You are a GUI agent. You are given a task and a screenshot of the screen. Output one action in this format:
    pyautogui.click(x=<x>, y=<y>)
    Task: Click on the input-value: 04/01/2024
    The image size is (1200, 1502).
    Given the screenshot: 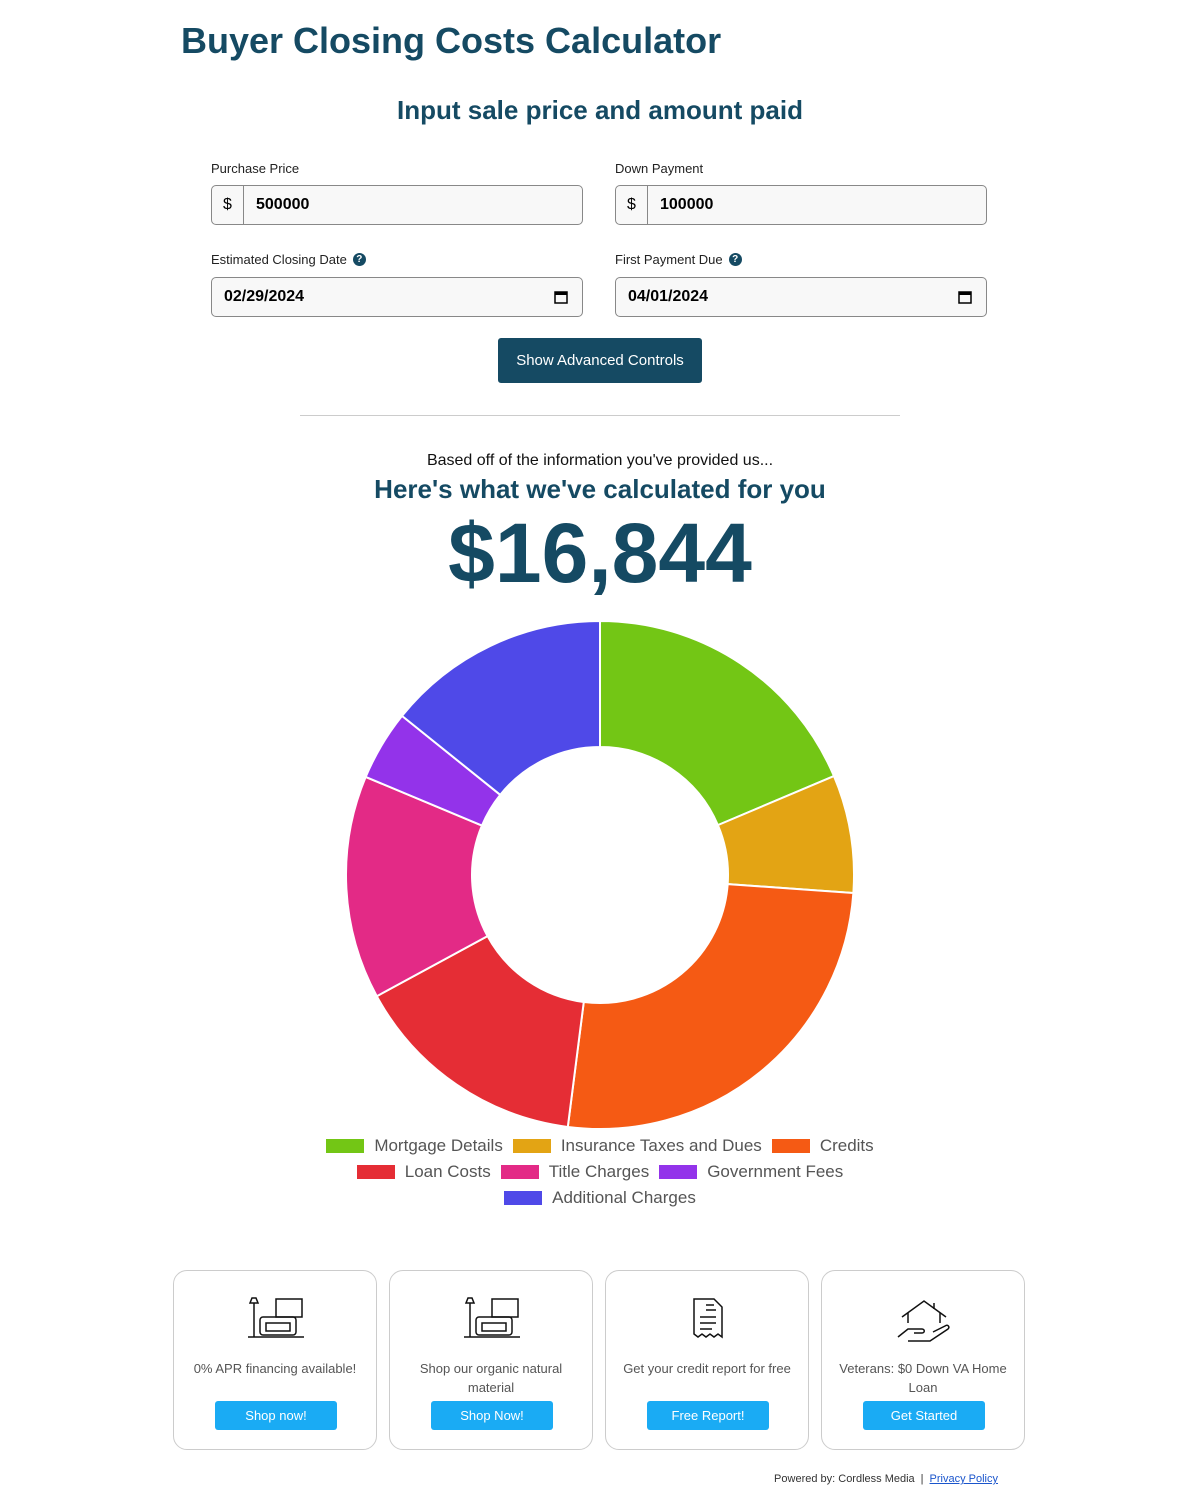 What is the action you would take?
    pyautogui.click(x=668, y=296)
    